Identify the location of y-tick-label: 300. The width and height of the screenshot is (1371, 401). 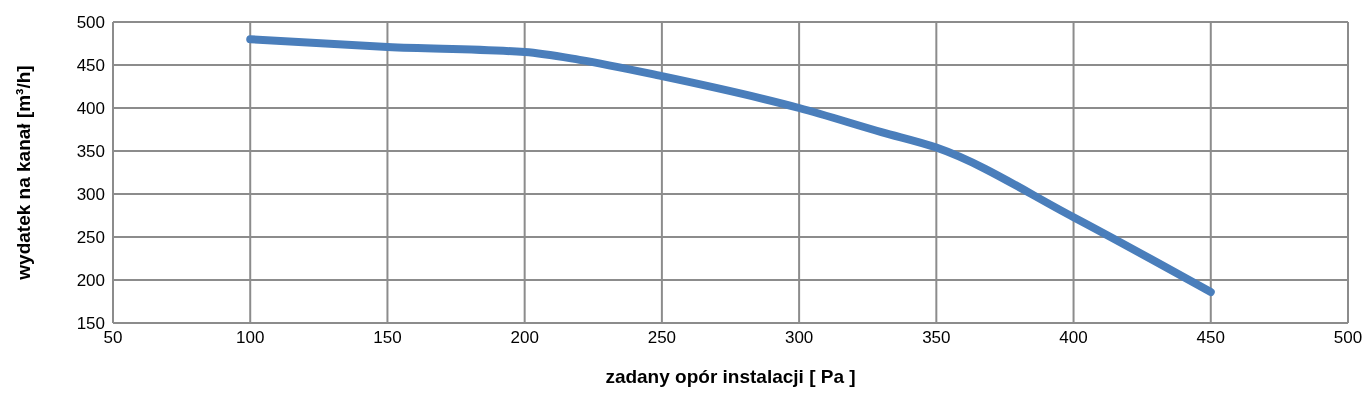
(90, 195).